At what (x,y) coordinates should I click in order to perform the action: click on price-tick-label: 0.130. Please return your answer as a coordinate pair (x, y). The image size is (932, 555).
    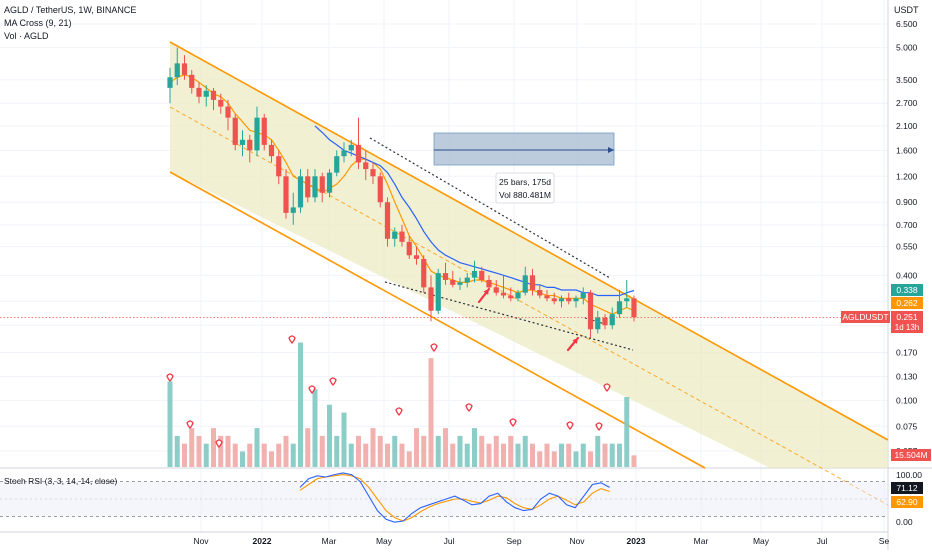
    Looking at the image, I should click on (907, 377).